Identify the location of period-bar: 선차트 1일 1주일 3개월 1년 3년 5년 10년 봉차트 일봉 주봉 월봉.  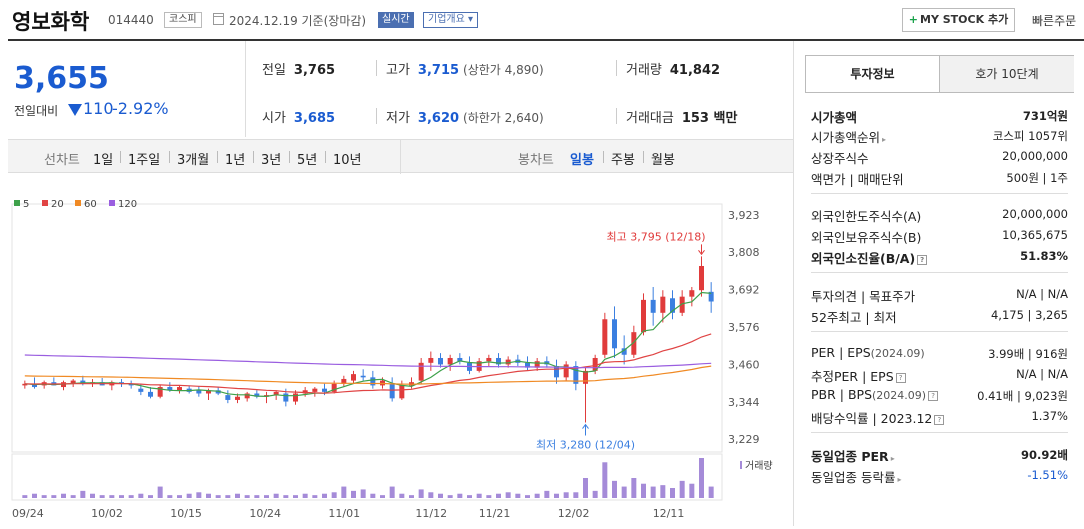
(401, 156).